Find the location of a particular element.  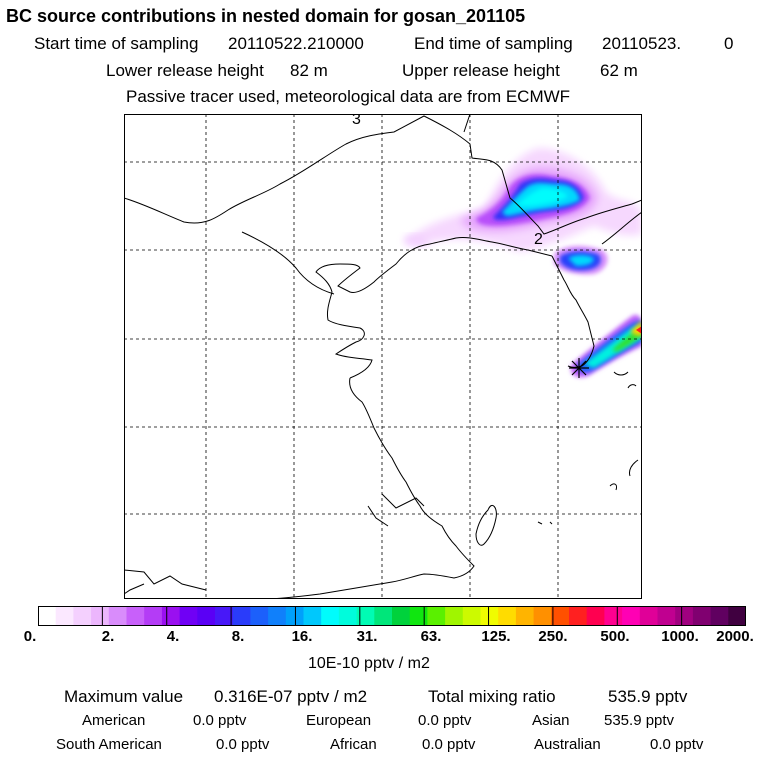

region-asian-value: 535.9 pptv is located at coordinates (639, 720).